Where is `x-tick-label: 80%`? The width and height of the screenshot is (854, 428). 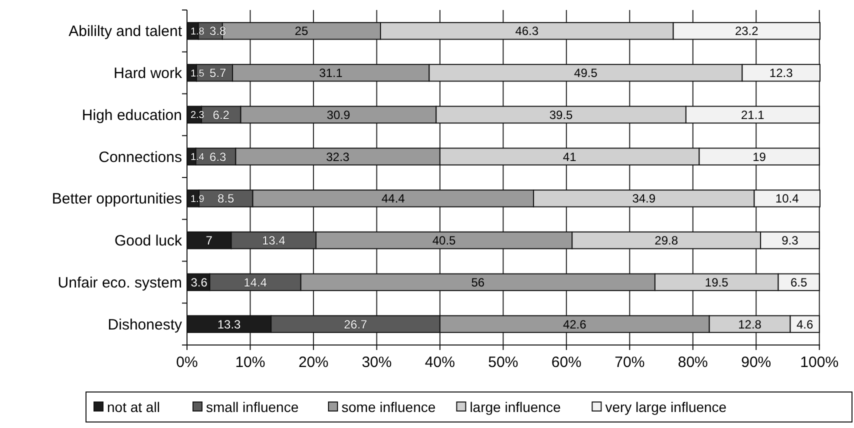 x-tick-label: 80% is located at coordinates (693, 362).